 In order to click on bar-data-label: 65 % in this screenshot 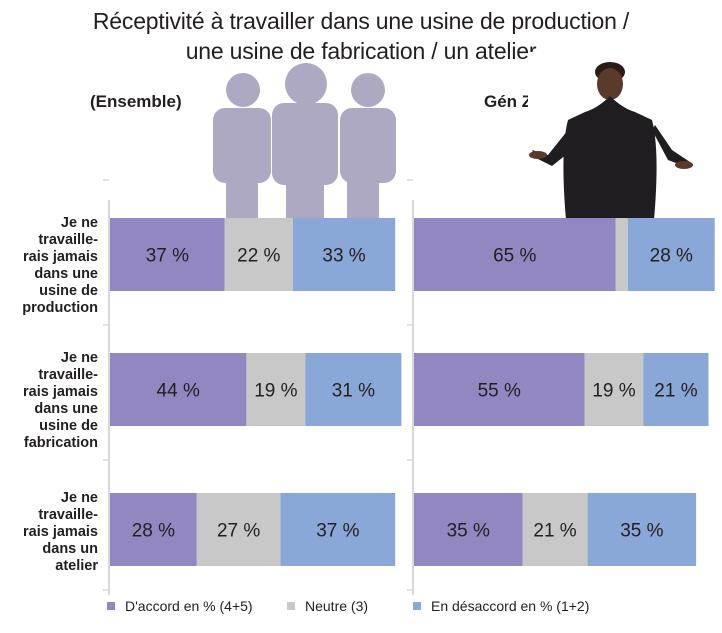, I will do `click(514, 256)`.